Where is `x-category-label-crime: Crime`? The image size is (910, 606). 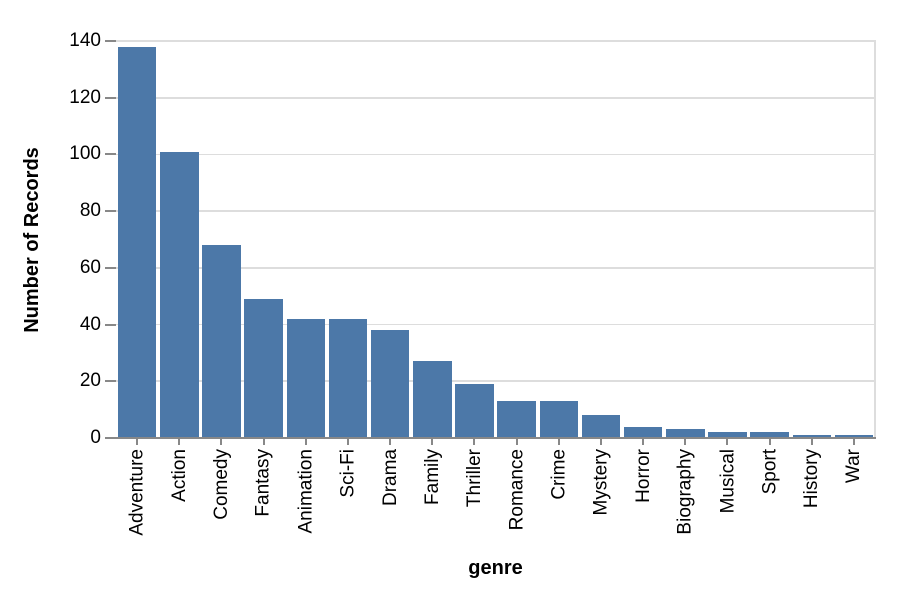 x-category-label-crime: Crime is located at coordinates (559, 474).